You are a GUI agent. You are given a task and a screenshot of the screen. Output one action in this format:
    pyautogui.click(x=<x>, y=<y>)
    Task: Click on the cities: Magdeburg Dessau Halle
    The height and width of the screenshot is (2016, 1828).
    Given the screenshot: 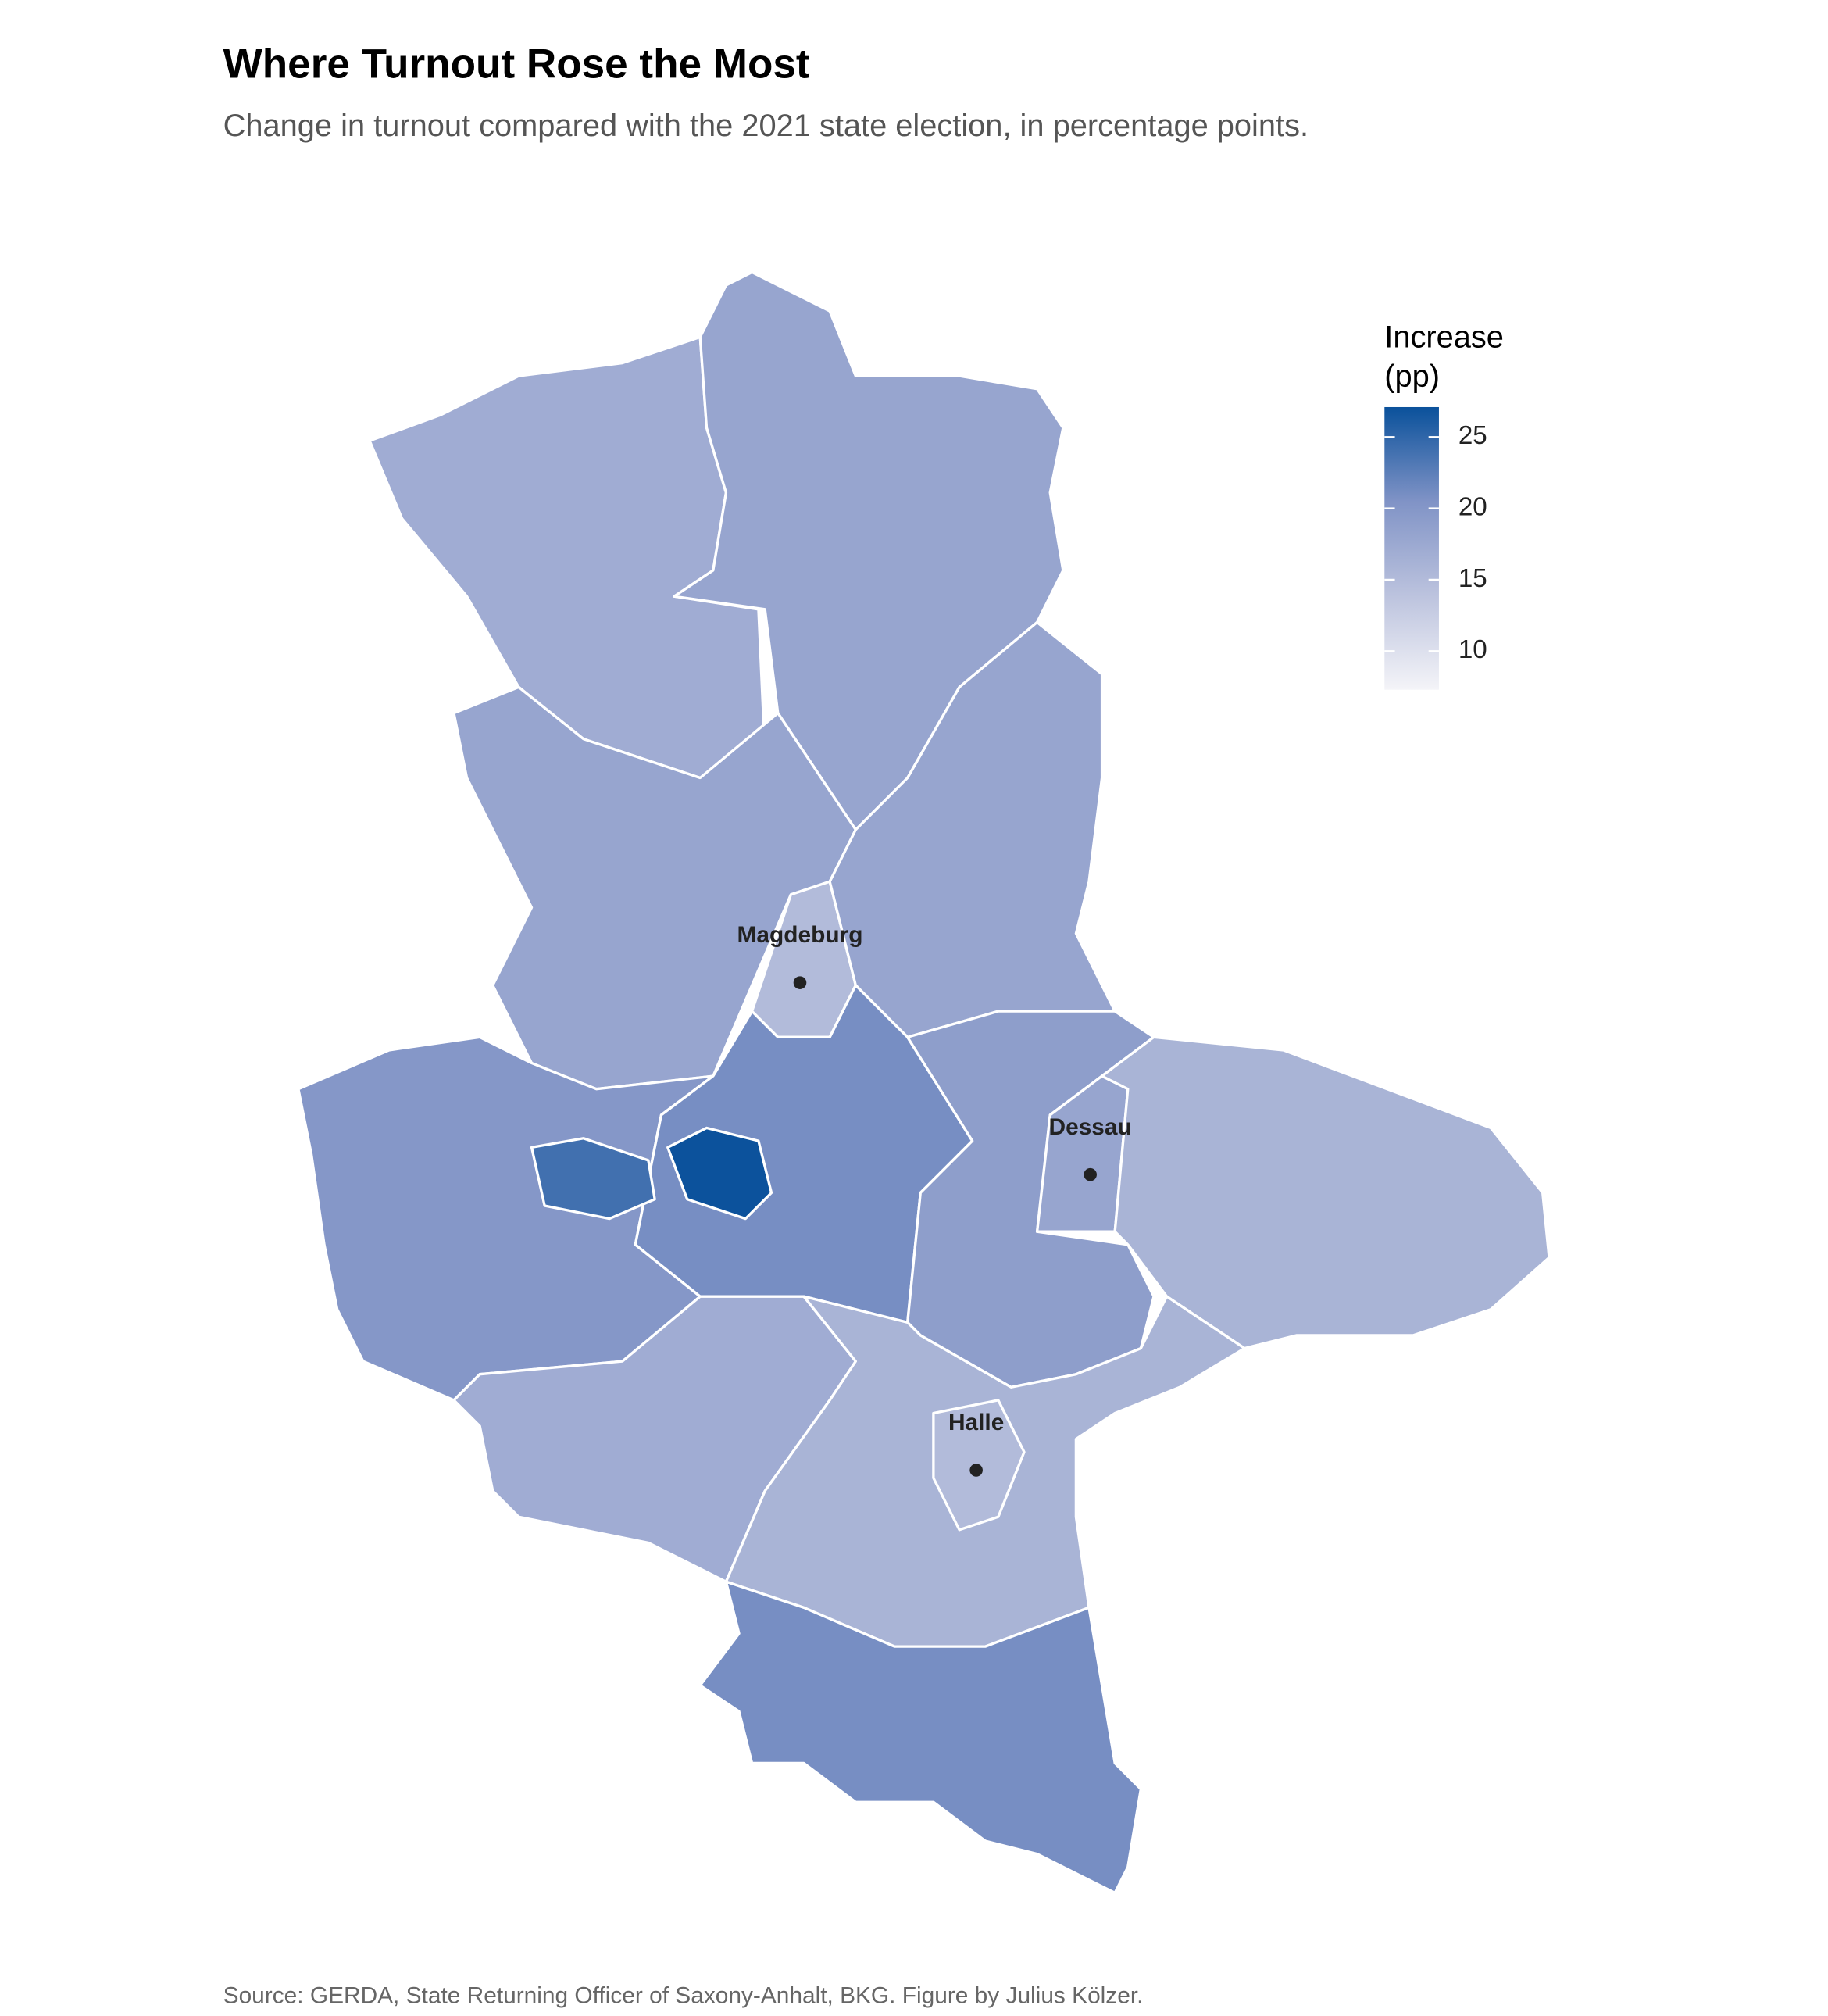 What is the action you would take?
    pyautogui.click(x=934, y=1199)
    